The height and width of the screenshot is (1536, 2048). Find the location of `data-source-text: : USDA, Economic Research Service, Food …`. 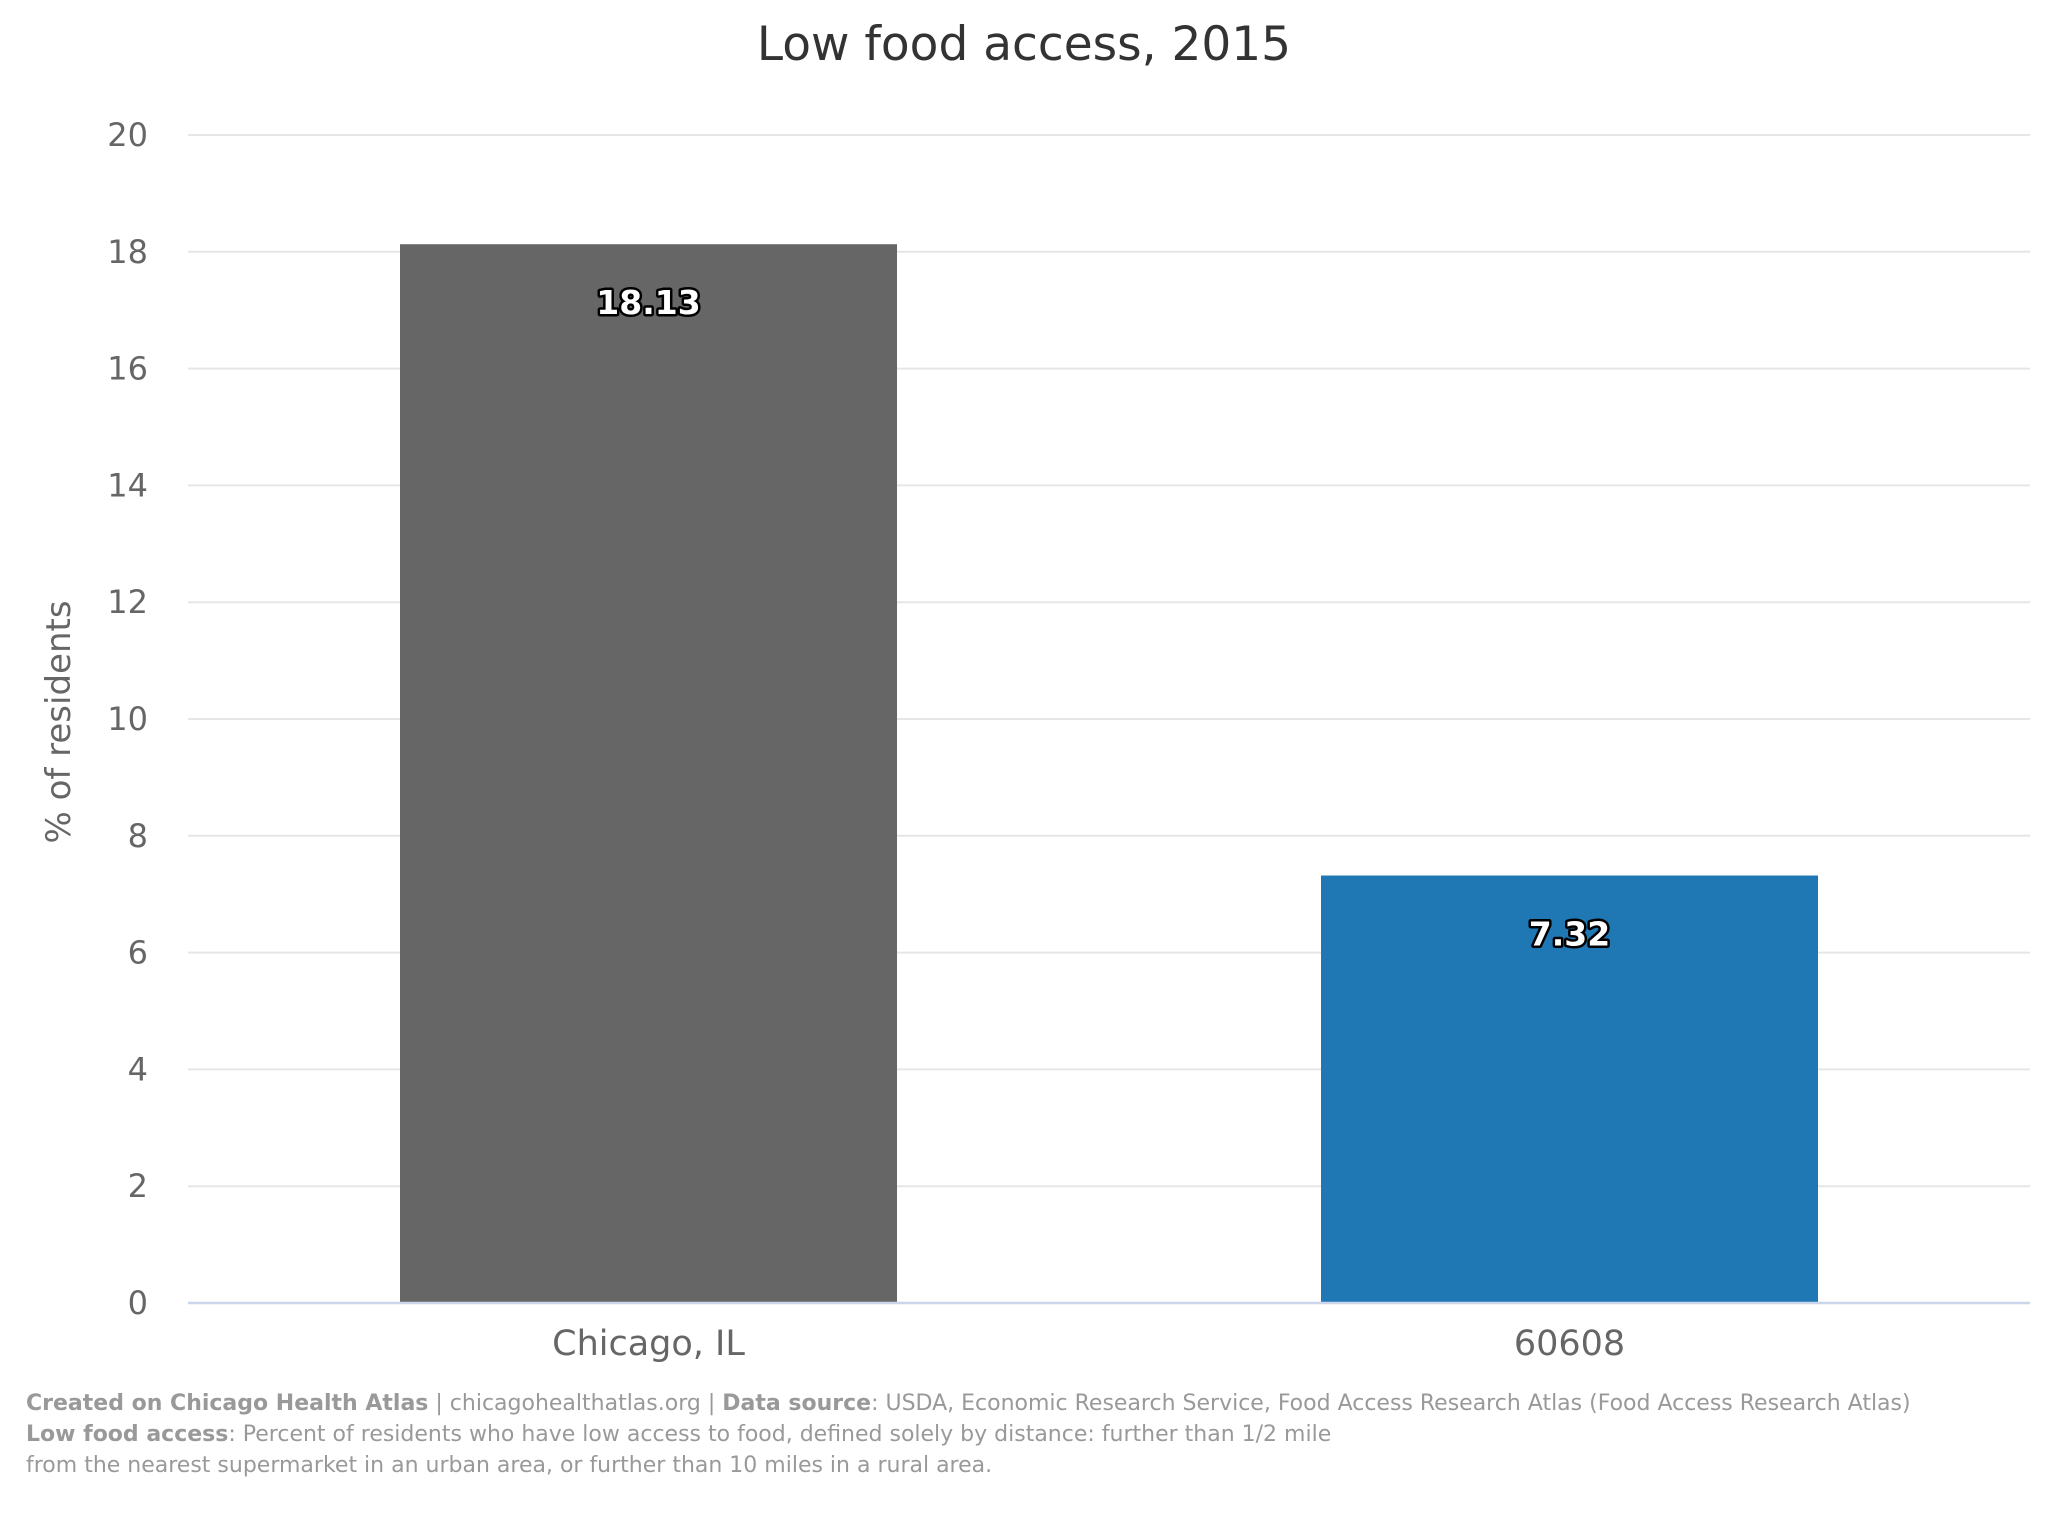

data-source-text: : USDA, Economic Research Service, Food … is located at coordinates (1391, 1403).